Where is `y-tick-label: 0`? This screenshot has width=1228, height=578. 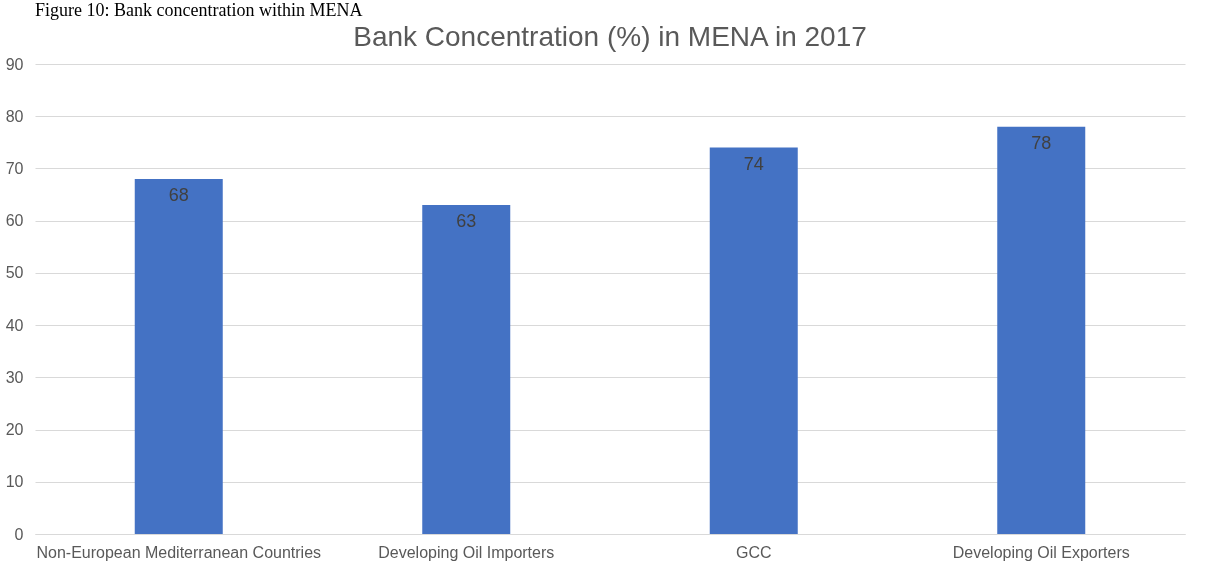 y-tick-label: 0 is located at coordinates (19, 534).